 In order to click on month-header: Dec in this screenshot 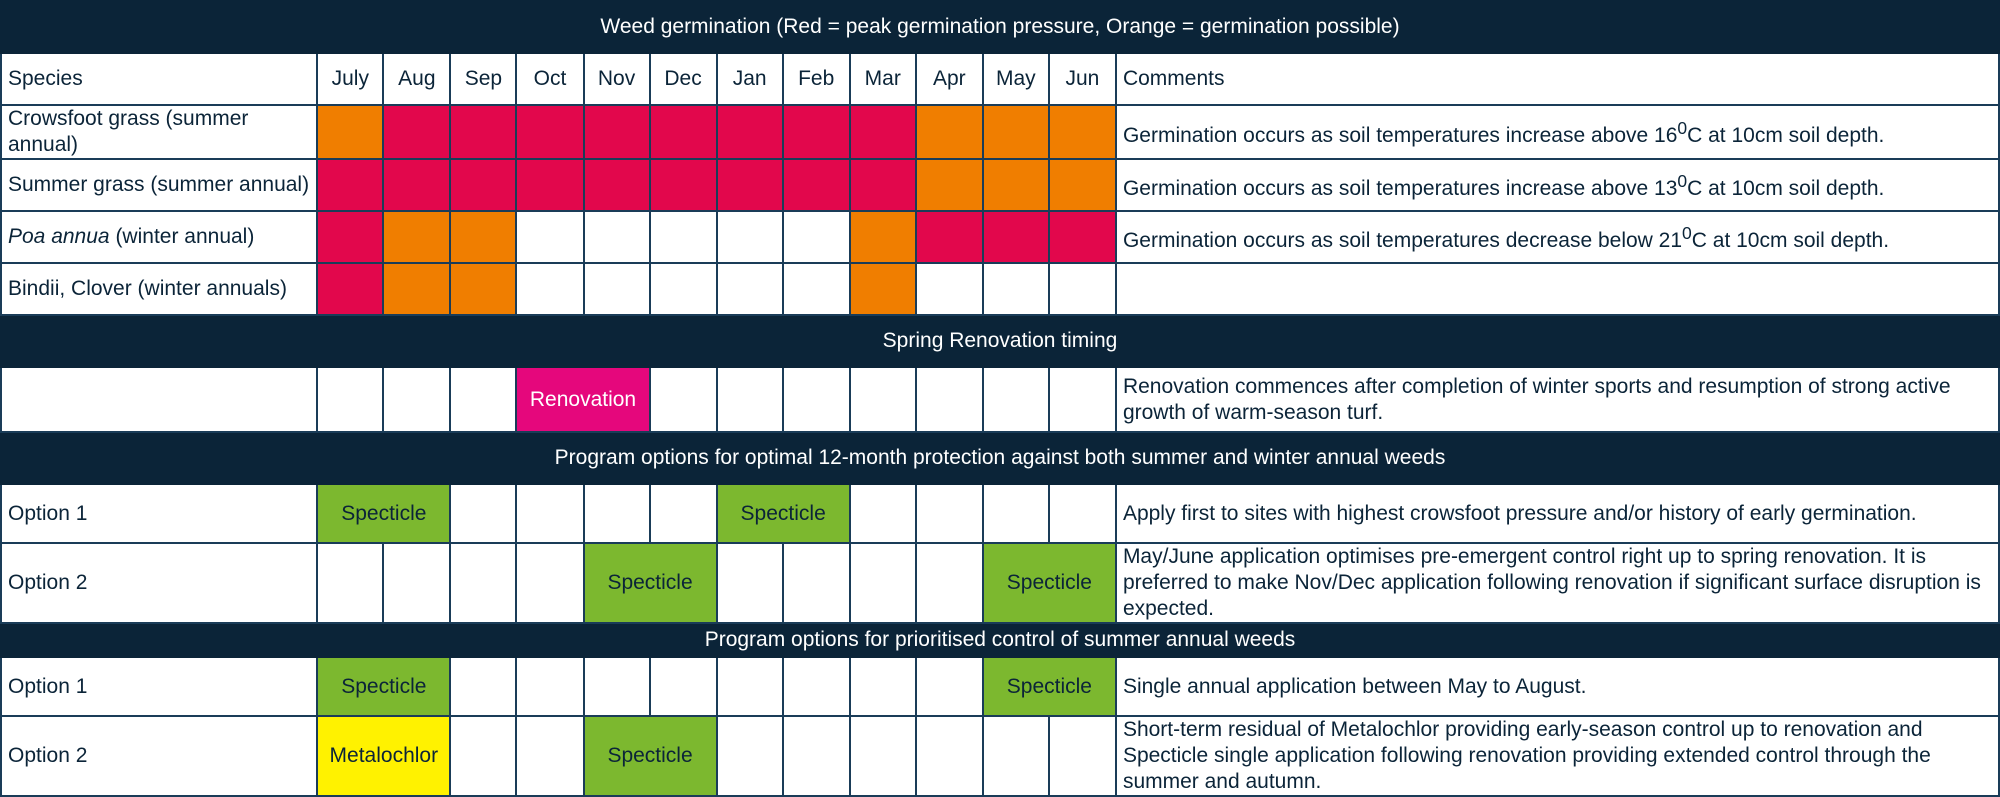, I will do `click(683, 79)`.